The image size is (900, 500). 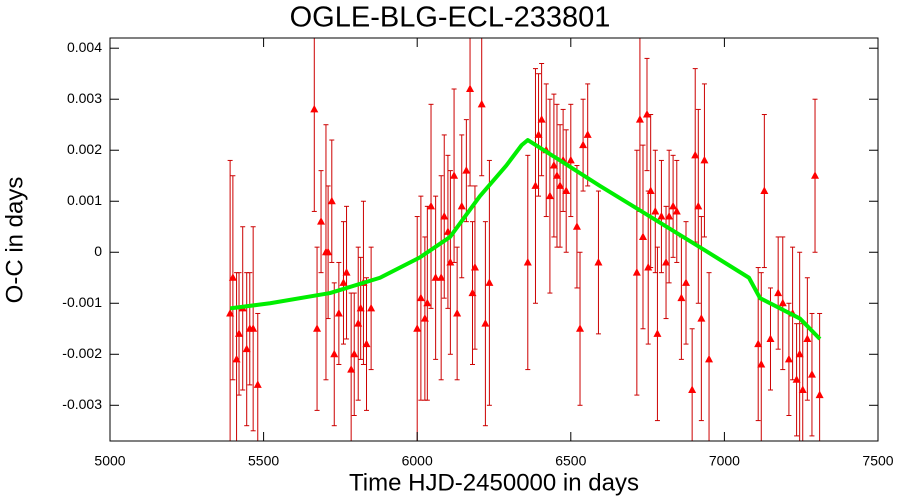 I want to click on y-tick-label: -0.003, so click(x=82, y=404).